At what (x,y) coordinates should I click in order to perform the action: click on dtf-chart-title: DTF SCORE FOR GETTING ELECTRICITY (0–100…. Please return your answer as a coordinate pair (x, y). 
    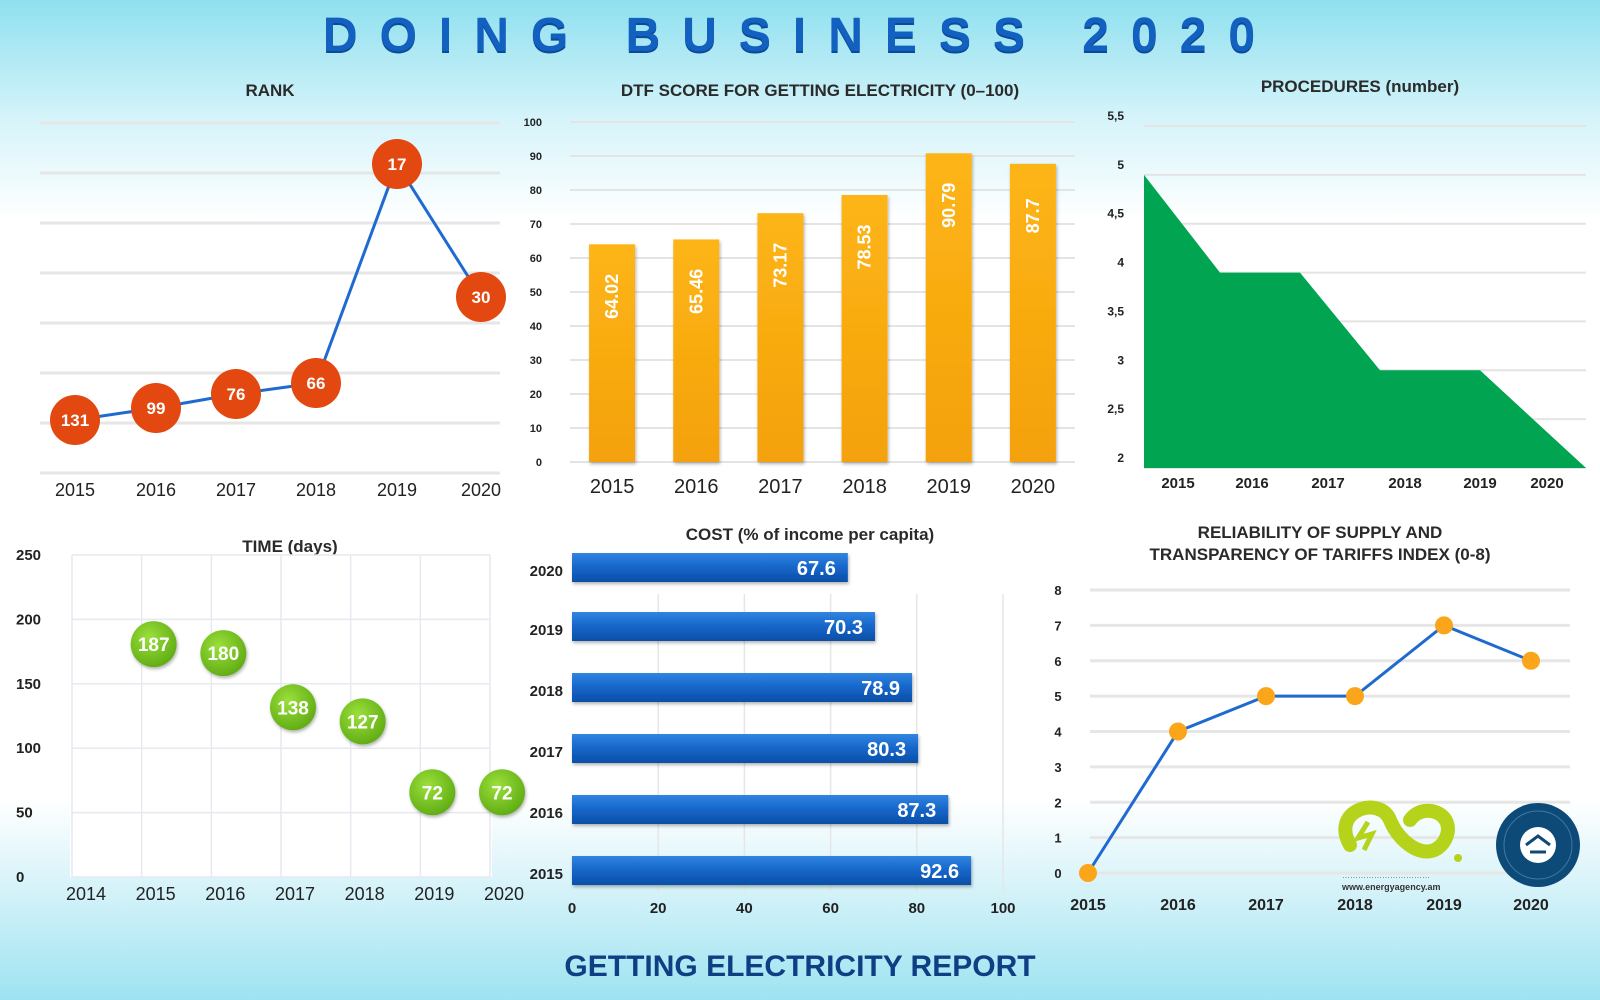
    Looking at the image, I should click on (820, 90).